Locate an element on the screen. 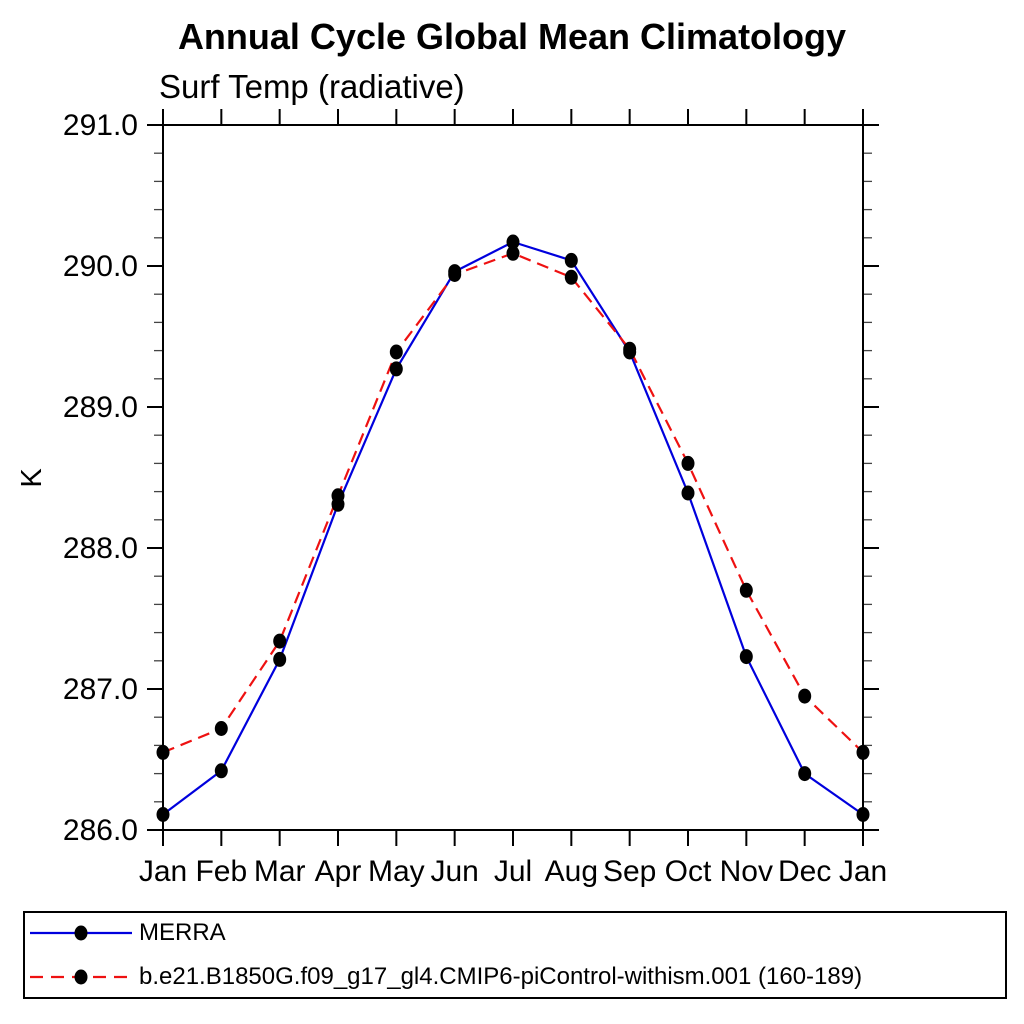 The height and width of the screenshot is (1024, 1024). x-tick-label: Oct is located at coordinates (688, 871).